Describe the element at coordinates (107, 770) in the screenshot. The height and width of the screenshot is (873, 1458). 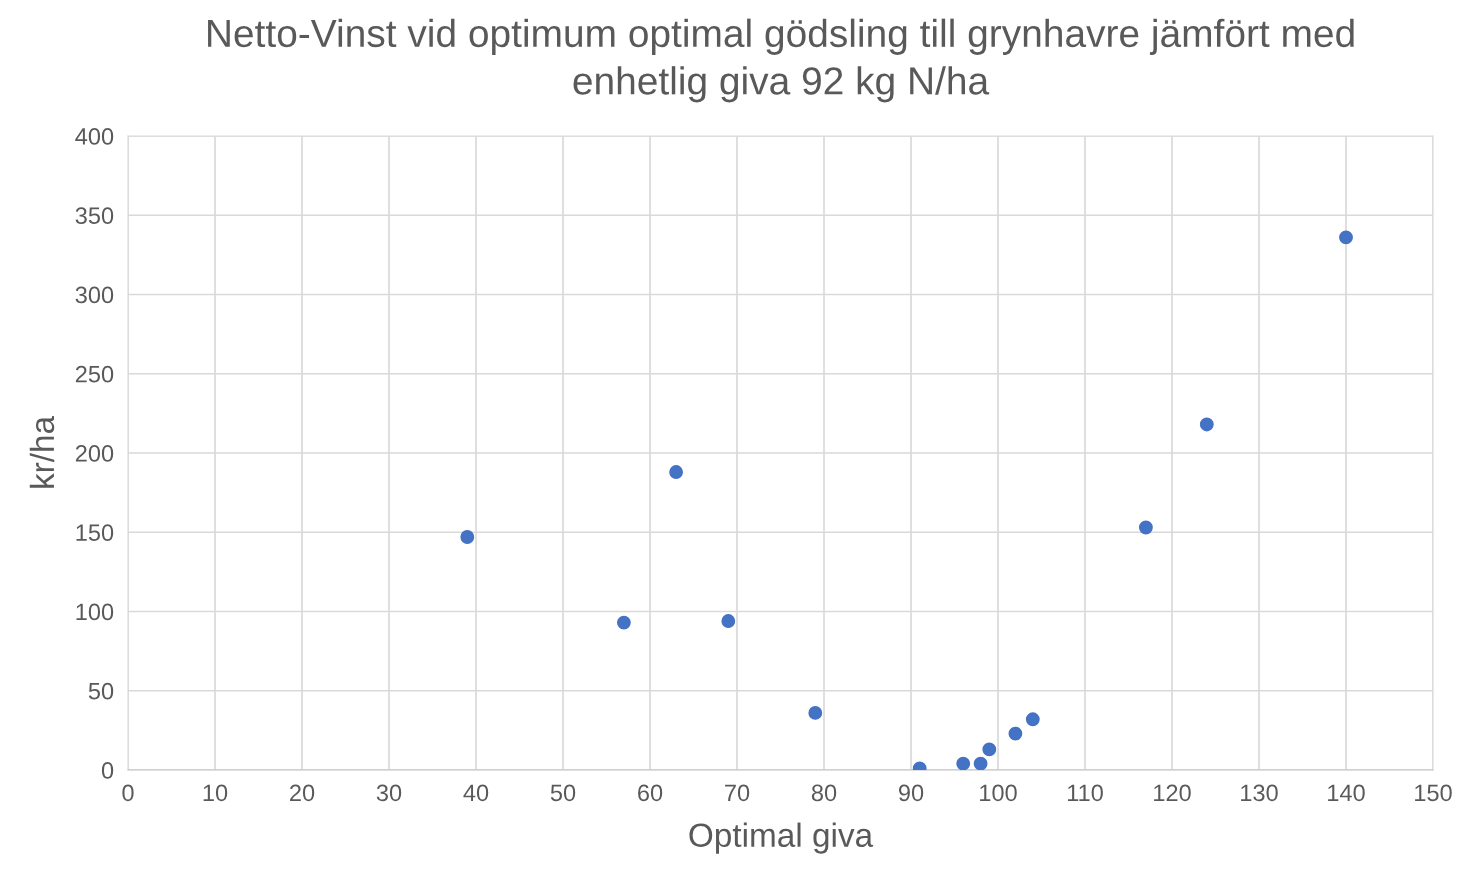
I see `y-tick-label: 0` at that location.